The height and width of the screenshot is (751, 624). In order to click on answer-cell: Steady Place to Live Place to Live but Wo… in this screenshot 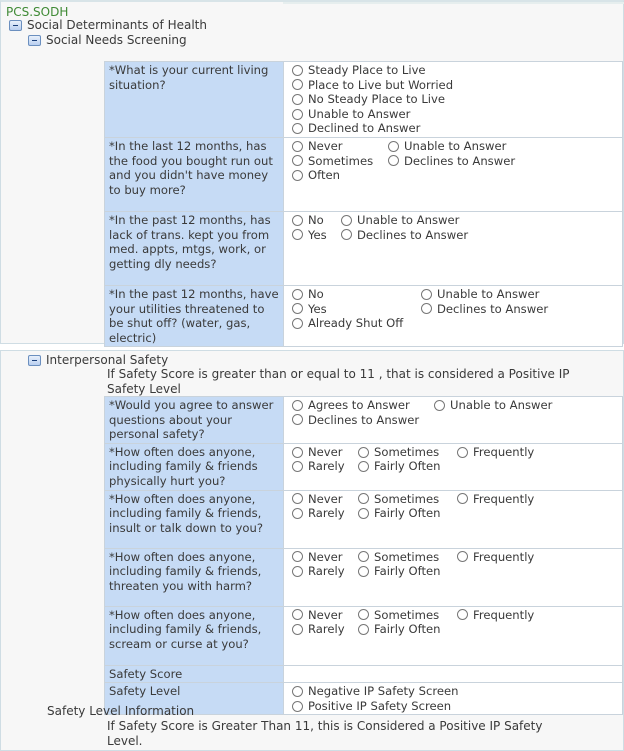, I will do `click(453, 99)`.